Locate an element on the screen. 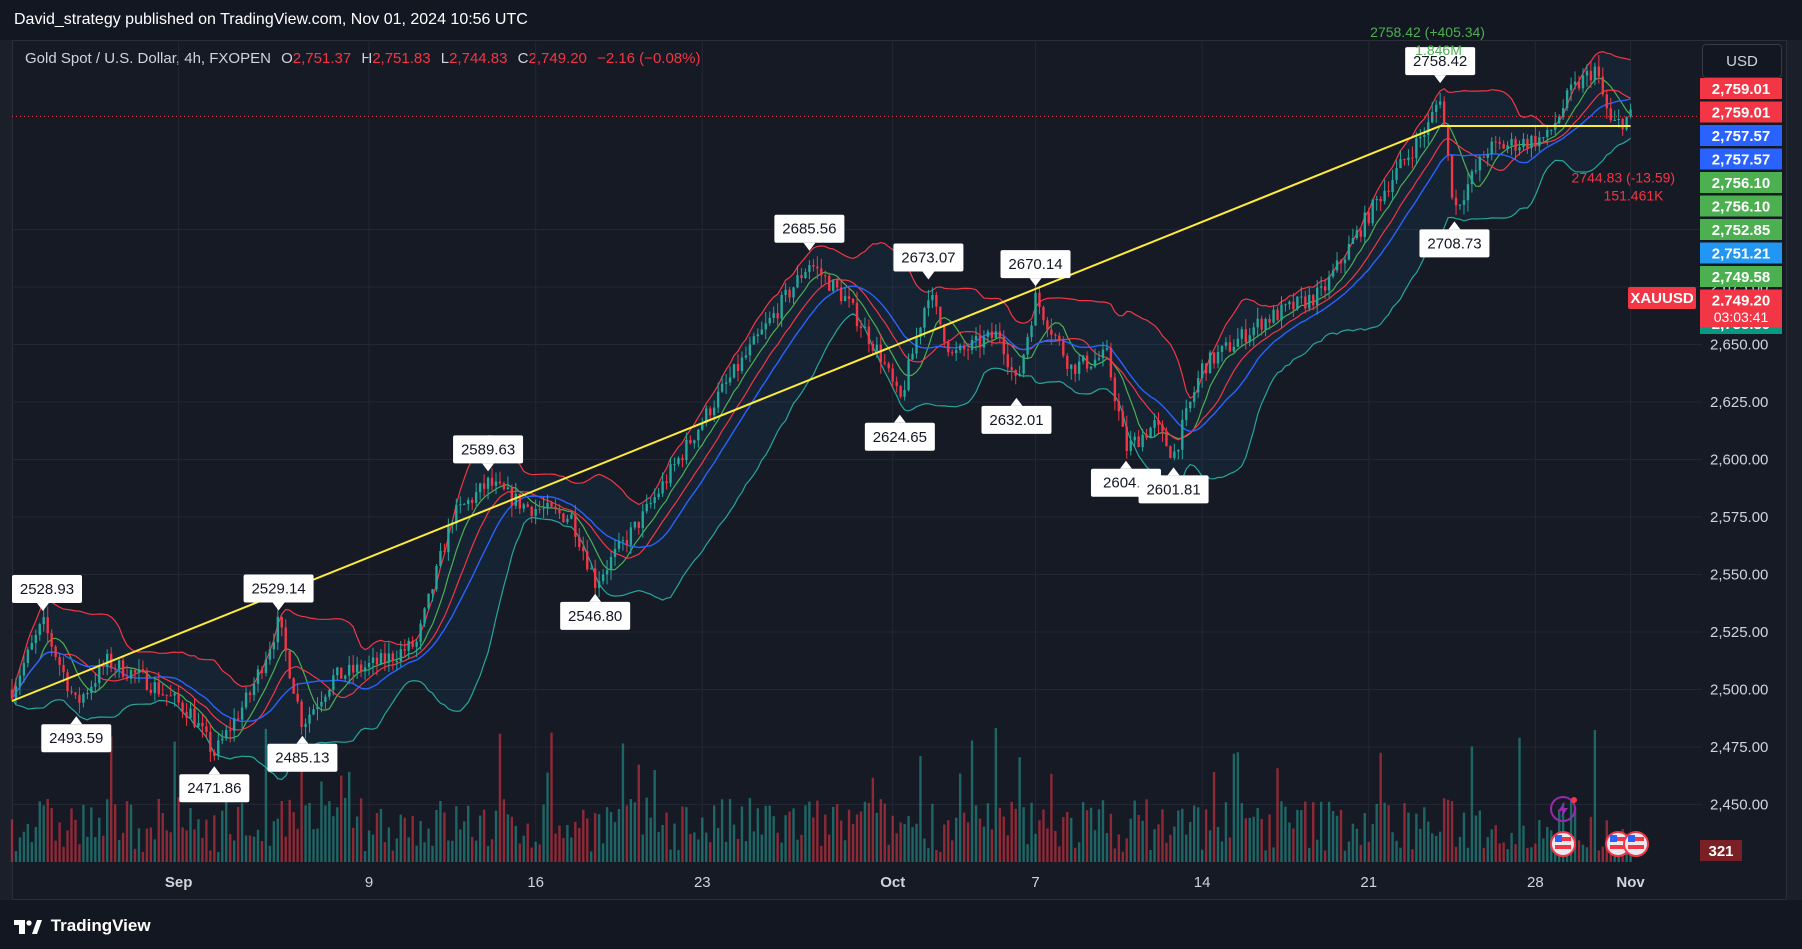 The image size is (1802, 949). legend-low-label: L is located at coordinates (445, 58).